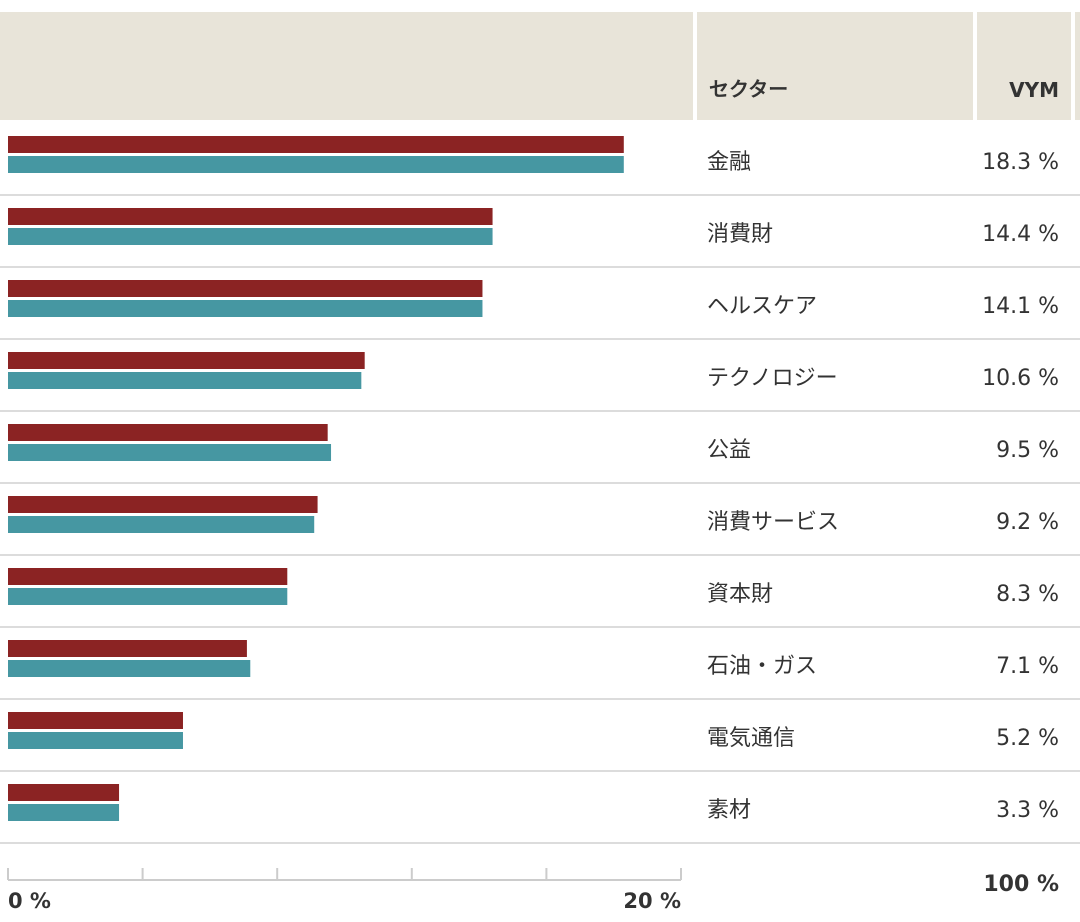  I want to click on table-row: 消費財 14.4 %, so click(888, 228).